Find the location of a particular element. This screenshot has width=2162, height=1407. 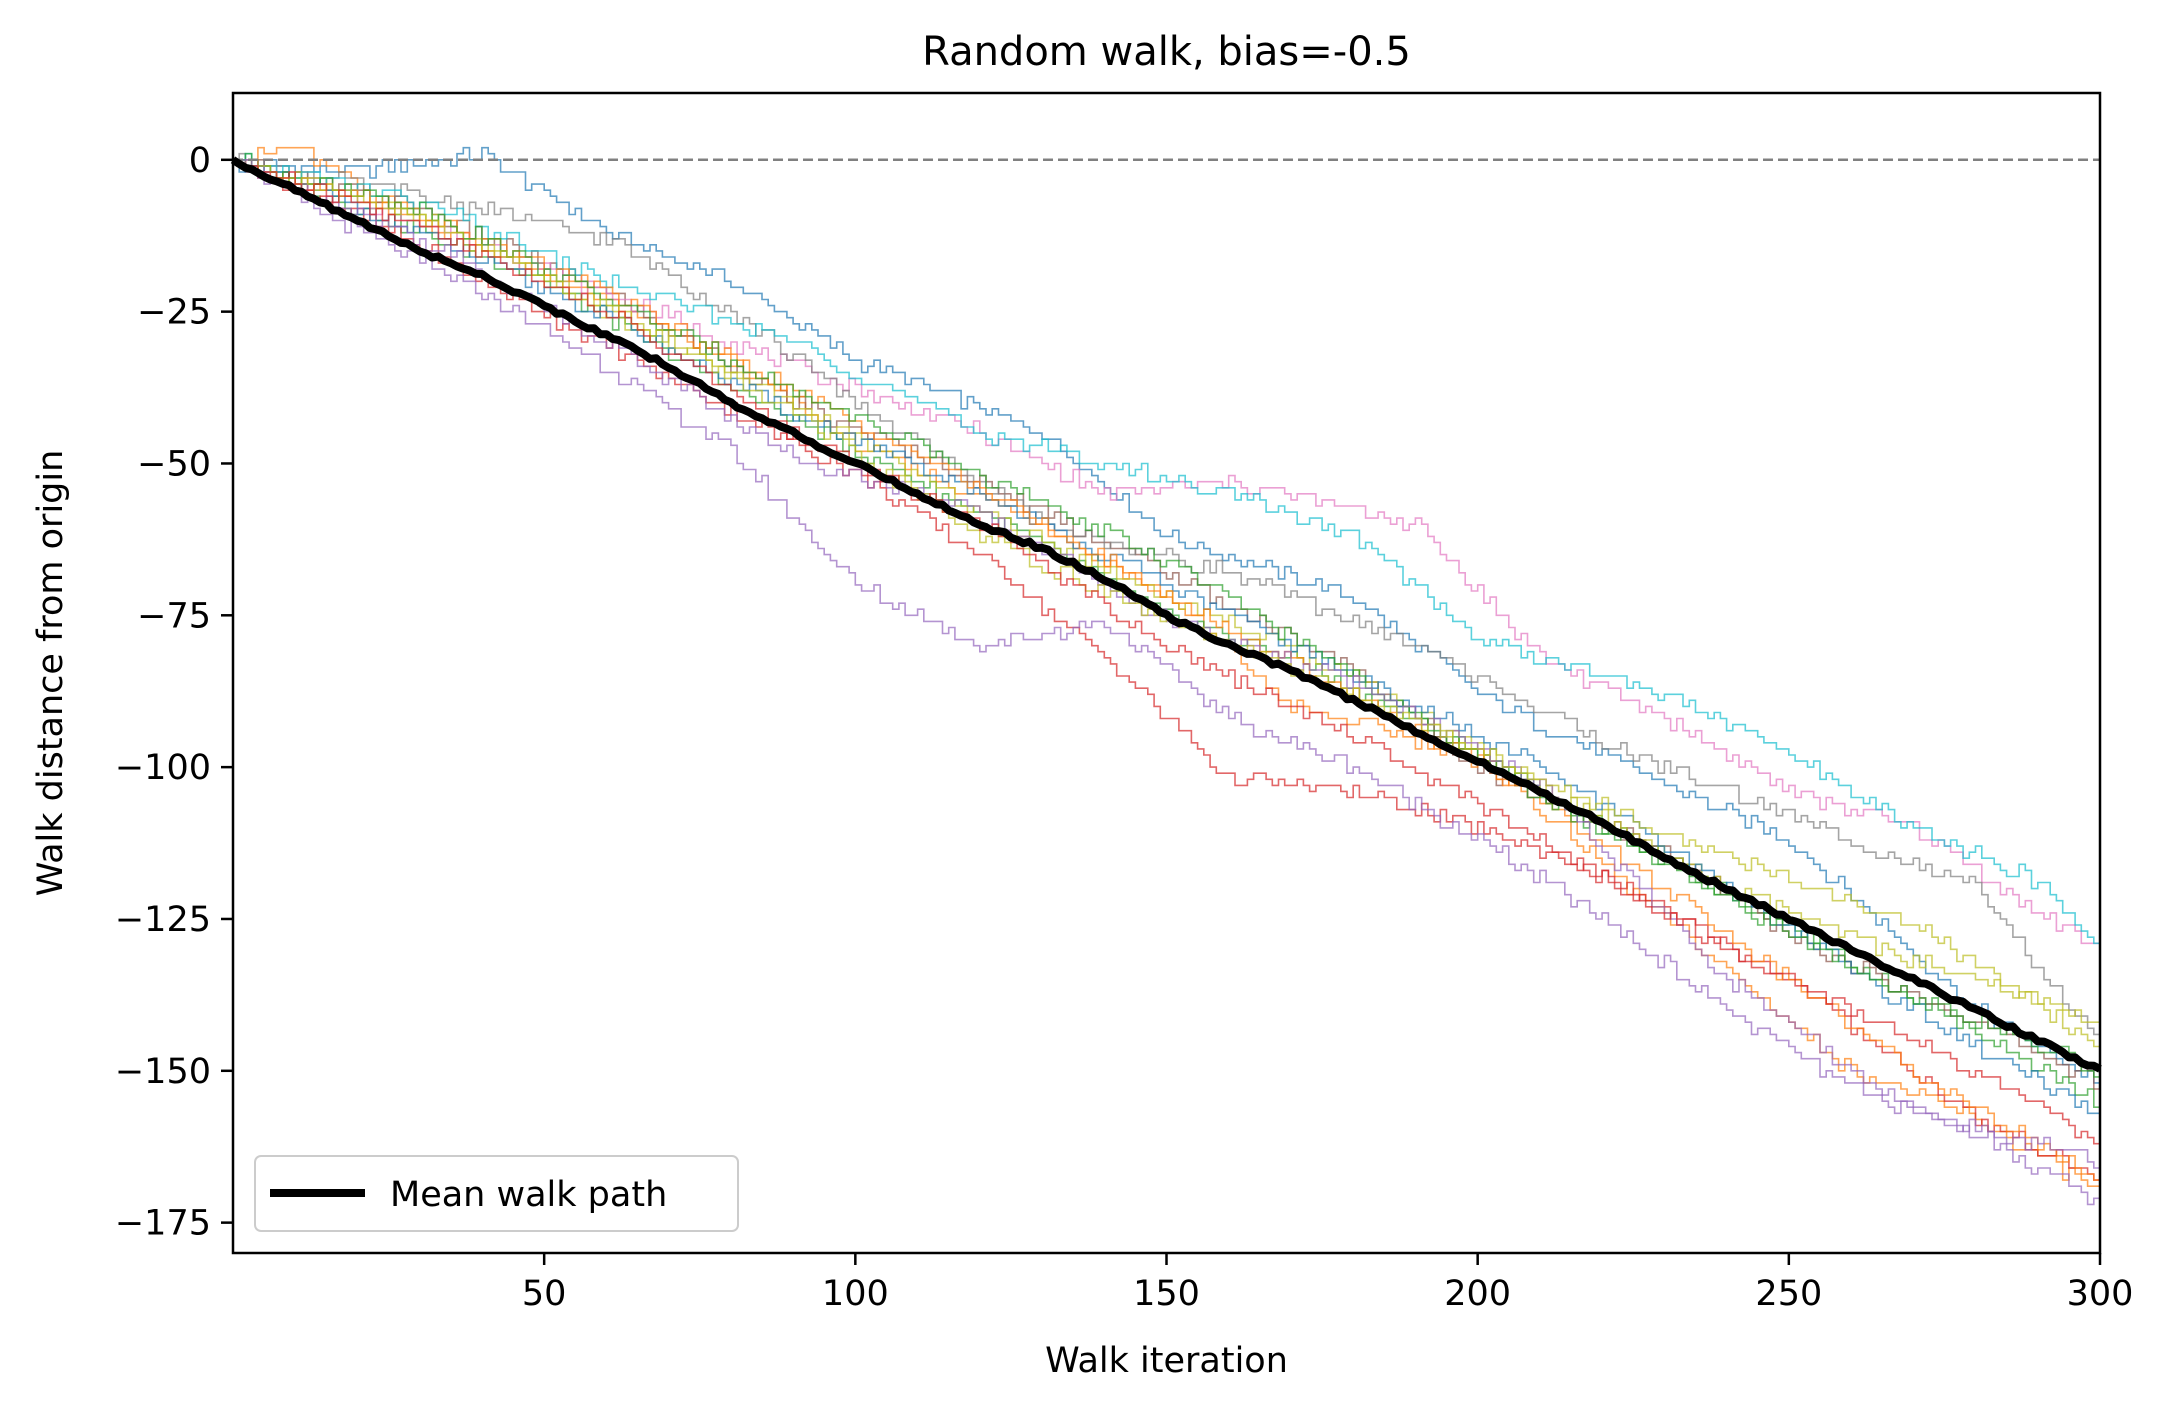

chart-title: Random walk, bias=-0.5 is located at coordinates (1166, 52).